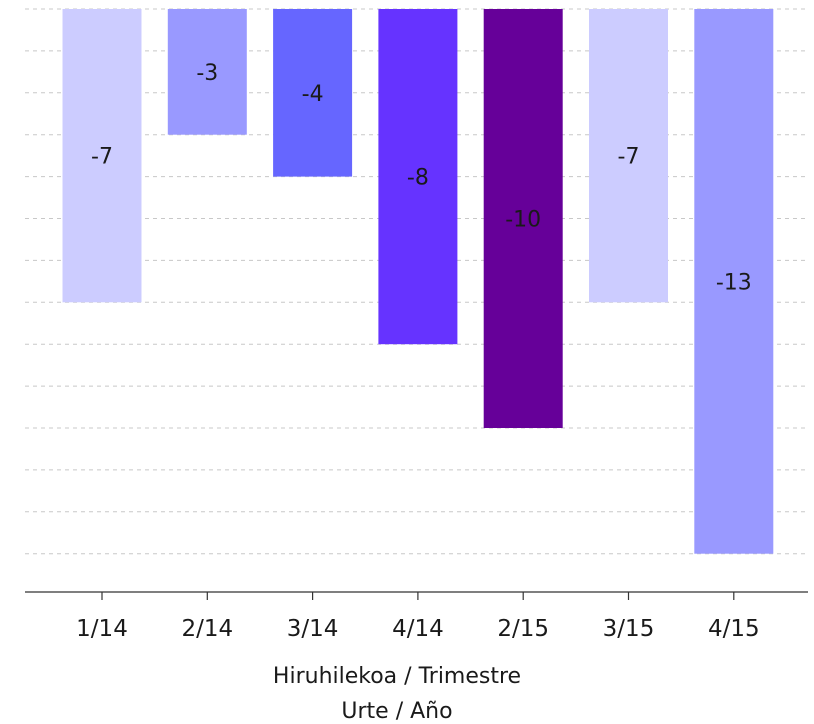 The image size is (814, 724). Describe the element at coordinates (523, 629) in the screenshot. I see `x-tick-label: 2/15` at that location.